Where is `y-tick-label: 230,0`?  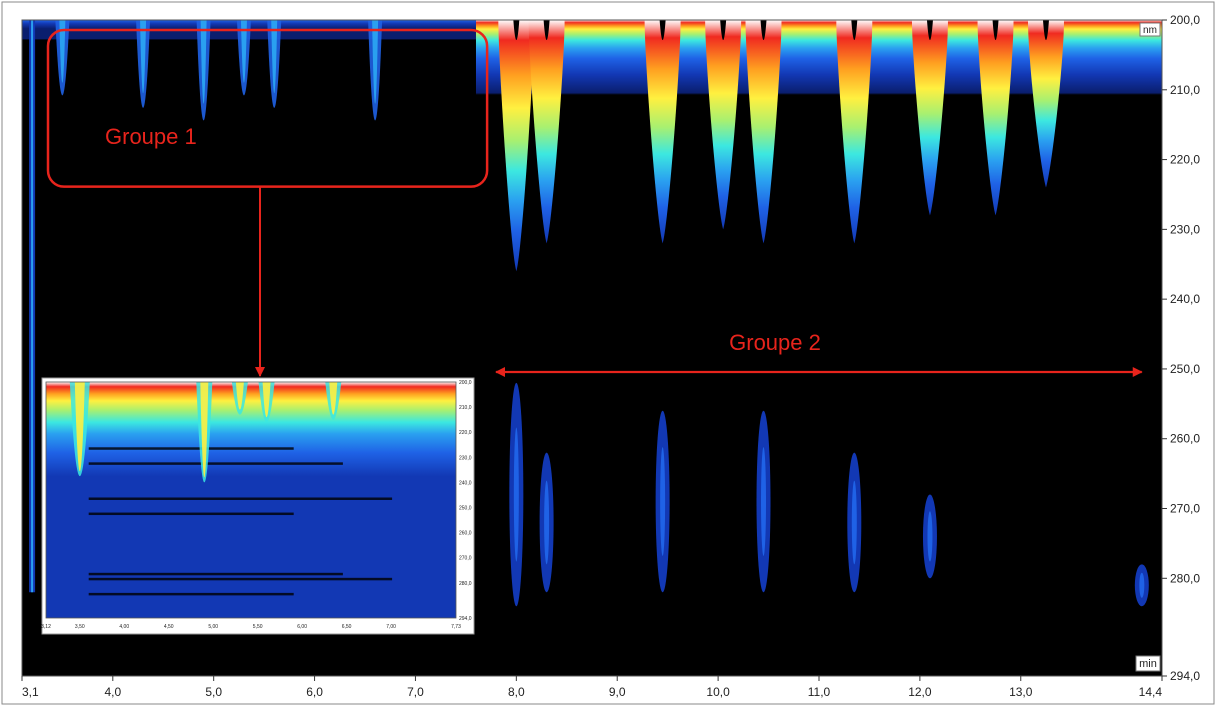 y-tick-label: 230,0 is located at coordinates (1185, 229).